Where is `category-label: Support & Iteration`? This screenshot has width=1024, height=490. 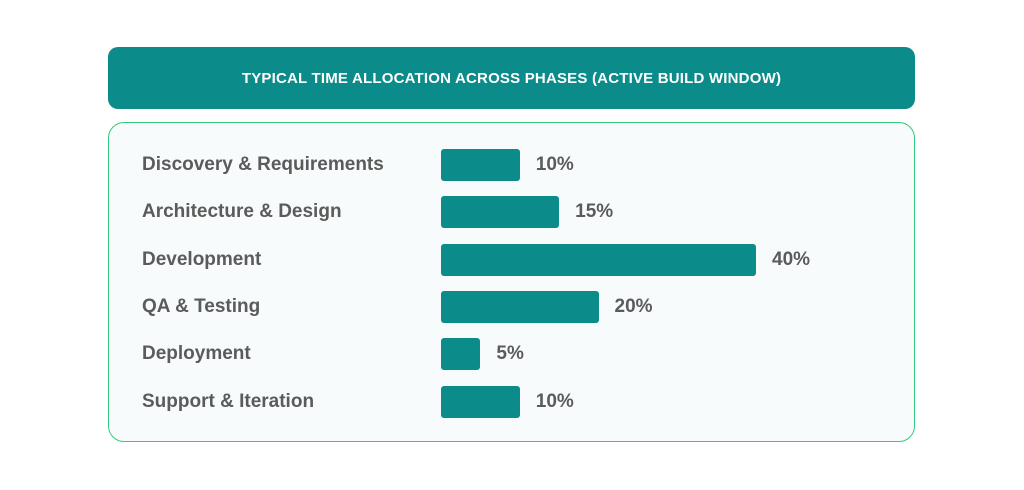
category-label: Support & Iteration is located at coordinates (228, 401).